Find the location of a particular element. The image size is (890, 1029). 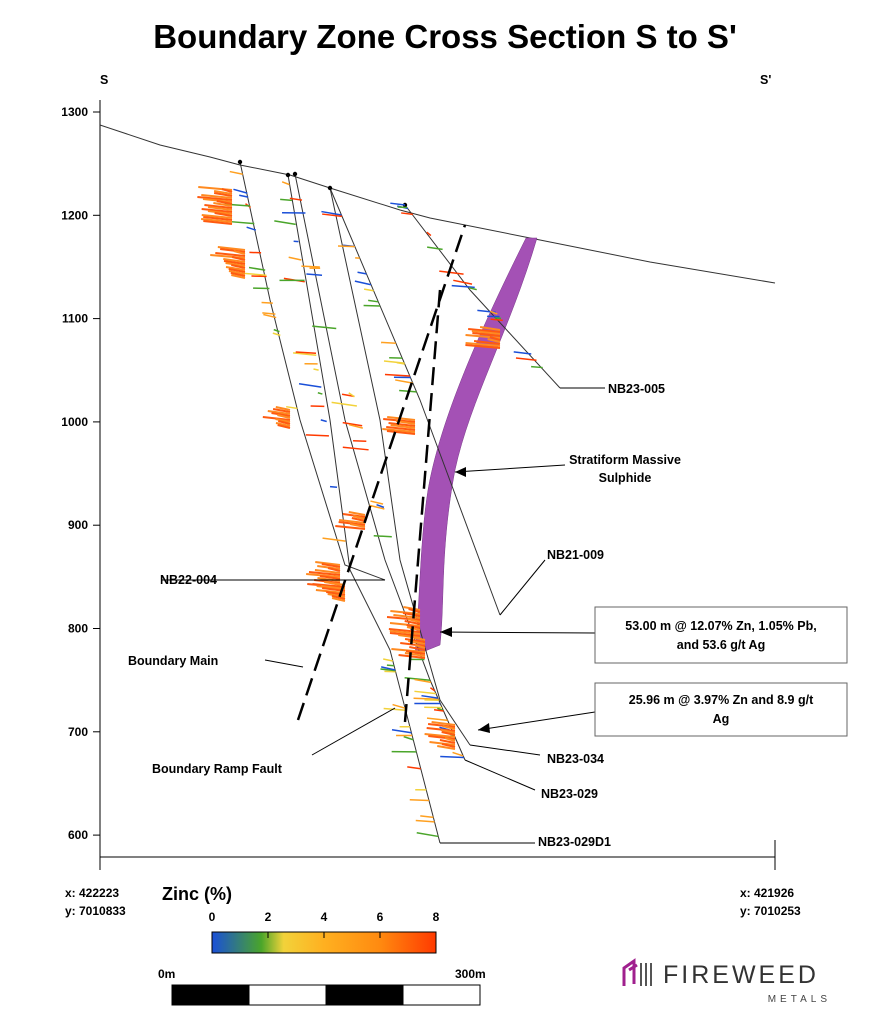

logo-name: FIREWEED is located at coordinates (741, 975).